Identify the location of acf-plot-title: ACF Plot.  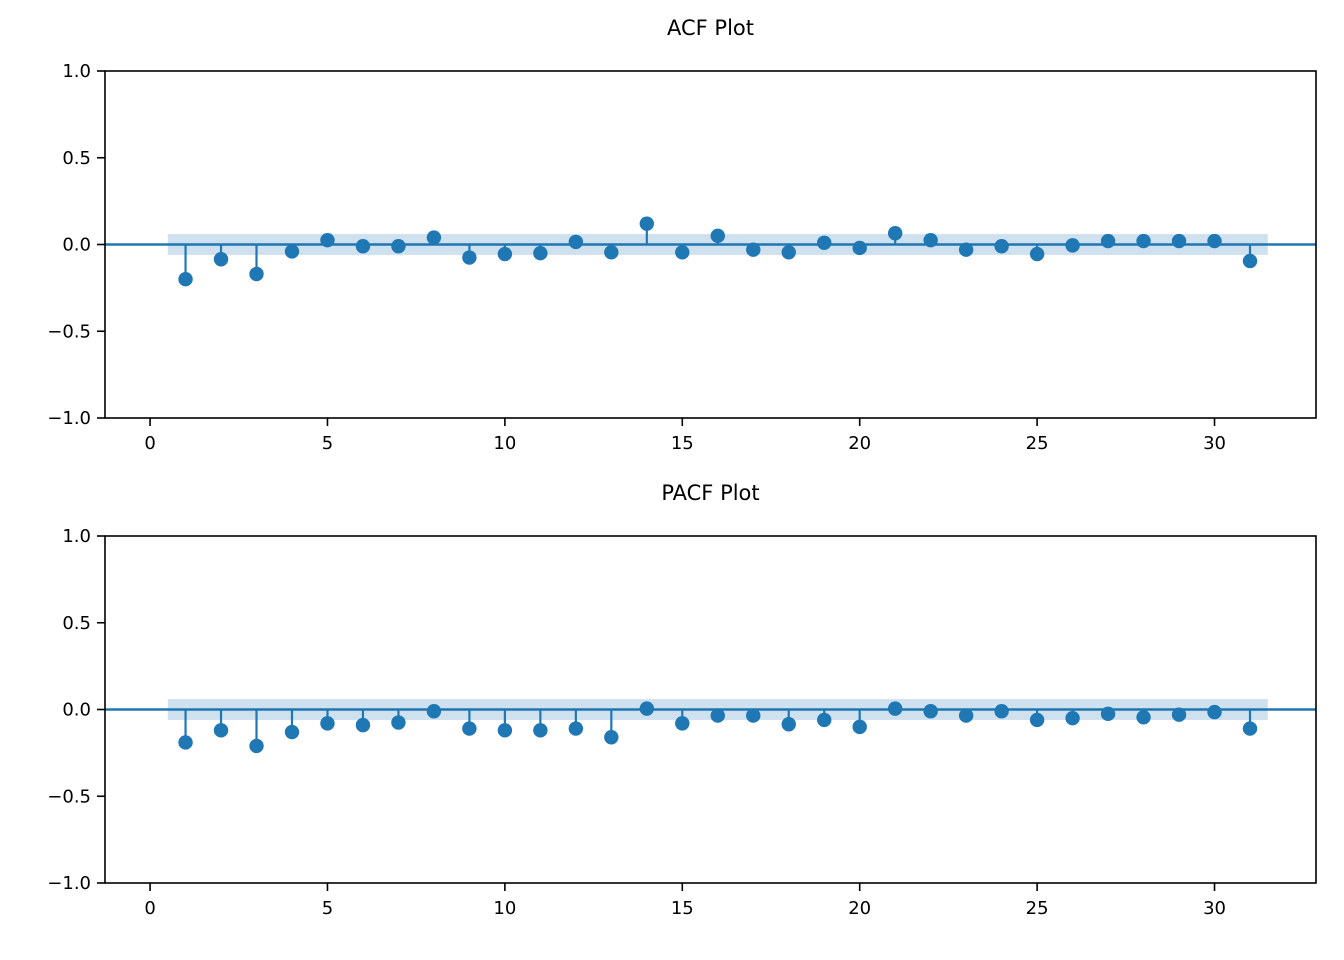
(710, 28).